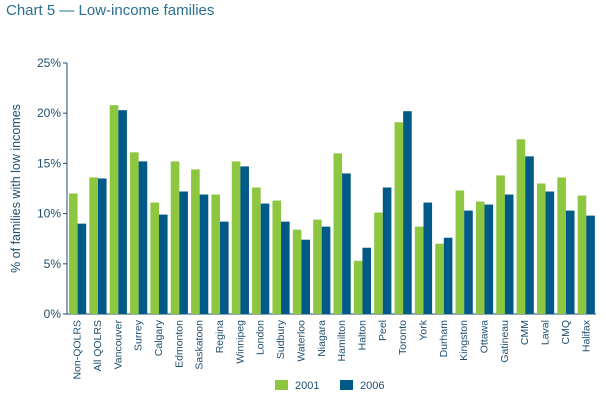  Describe the element at coordinates (566, 332) in the screenshot. I see `x-tick-label: CMQ` at that location.